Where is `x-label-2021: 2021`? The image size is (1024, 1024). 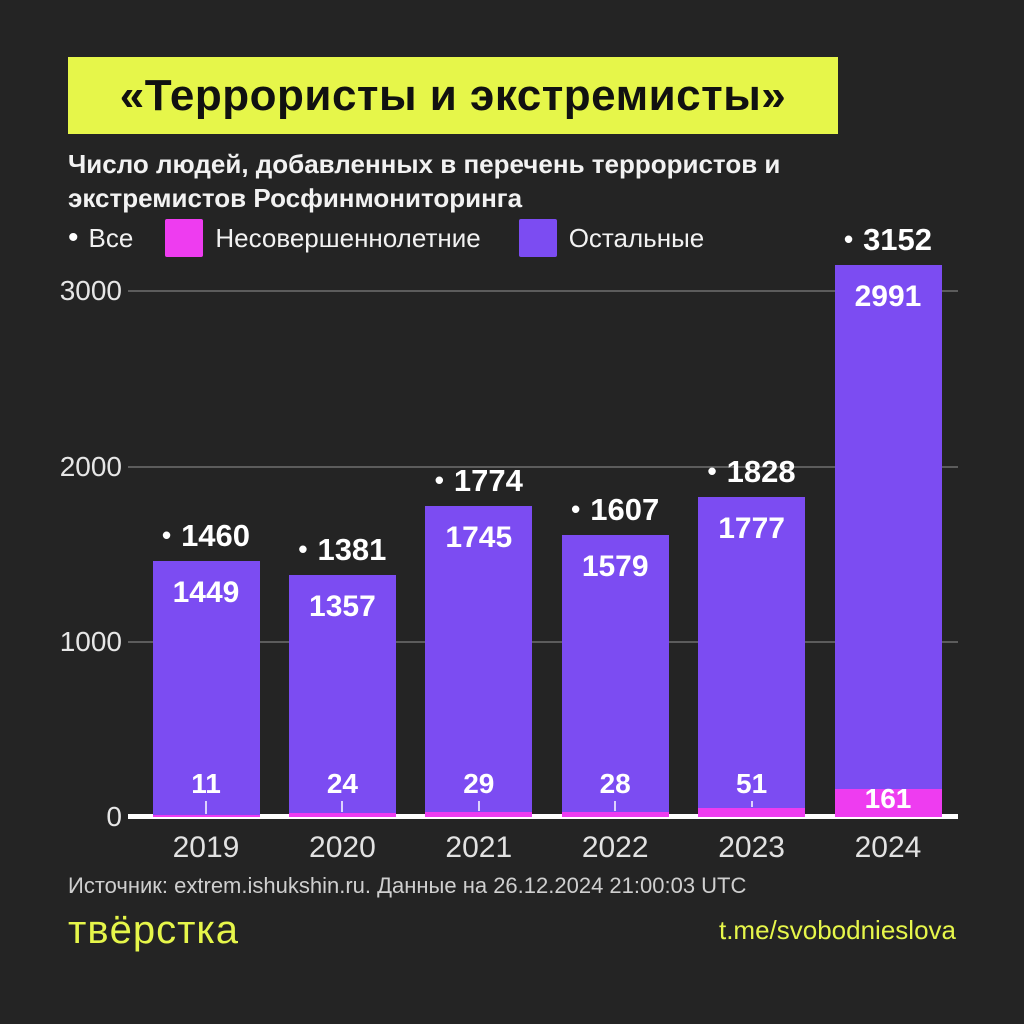 x-label-2021: 2021 is located at coordinates (479, 847).